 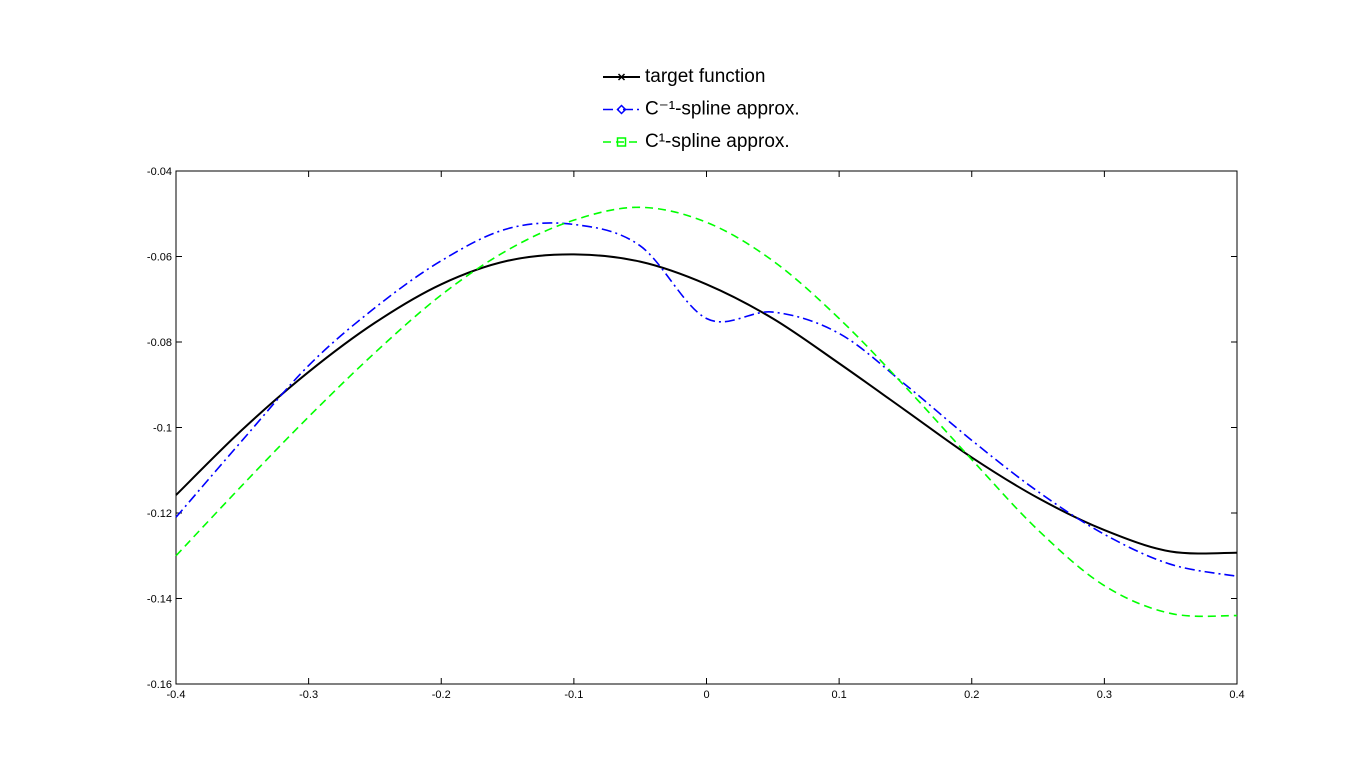 I want to click on y-tick-label: -0.1, so click(x=162, y=429).